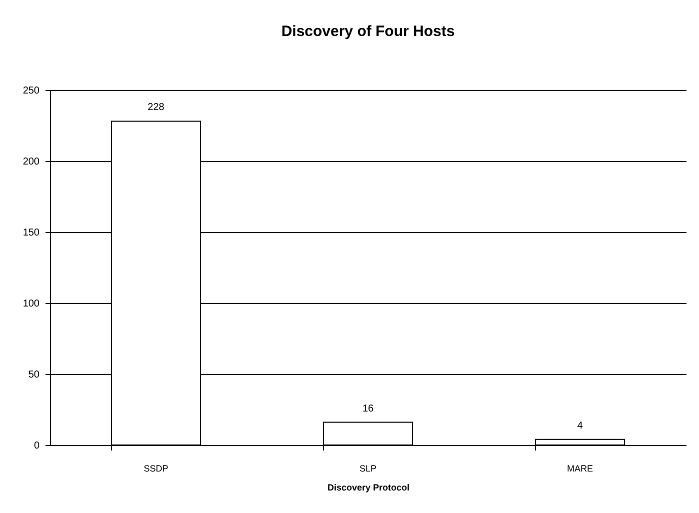 The height and width of the screenshot is (513, 699). Describe the element at coordinates (31, 233) in the screenshot. I see `y-tick-label: 150` at that location.